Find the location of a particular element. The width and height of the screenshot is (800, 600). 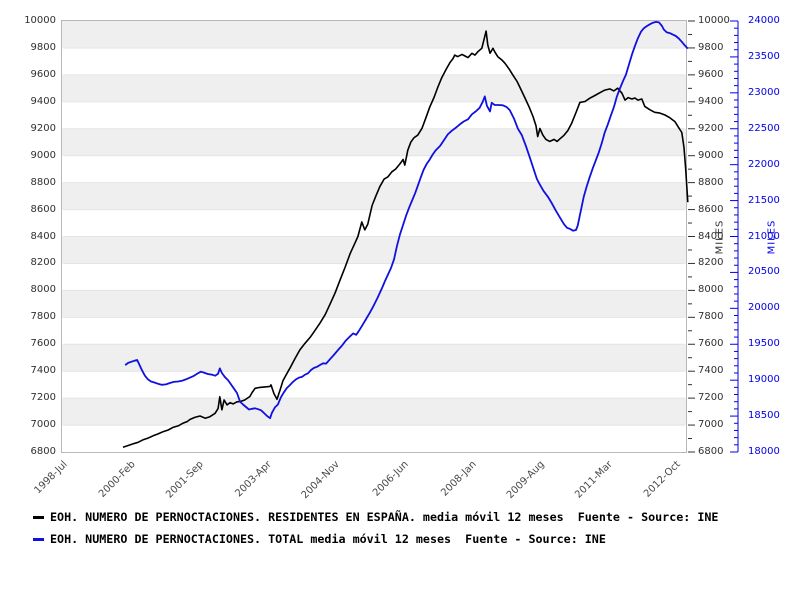

y-axis-right2-tick-label: 20500 is located at coordinates (764, 272).